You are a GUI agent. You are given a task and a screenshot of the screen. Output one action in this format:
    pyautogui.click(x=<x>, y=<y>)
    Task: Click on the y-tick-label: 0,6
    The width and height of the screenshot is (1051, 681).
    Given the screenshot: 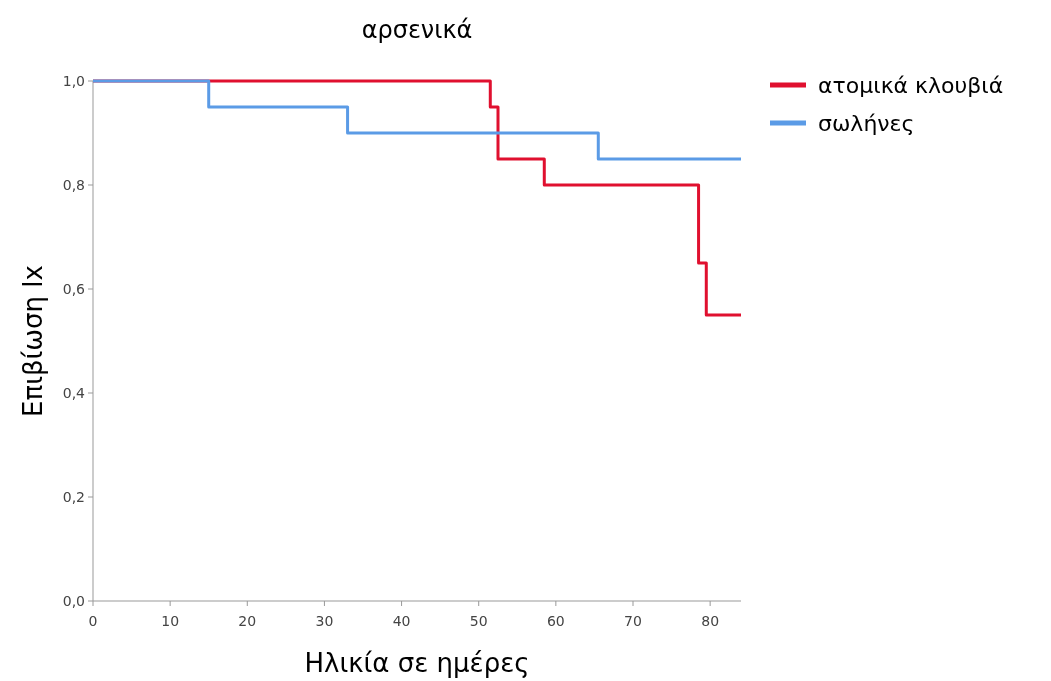 What is the action you would take?
    pyautogui.click(x=74, y=289)
    